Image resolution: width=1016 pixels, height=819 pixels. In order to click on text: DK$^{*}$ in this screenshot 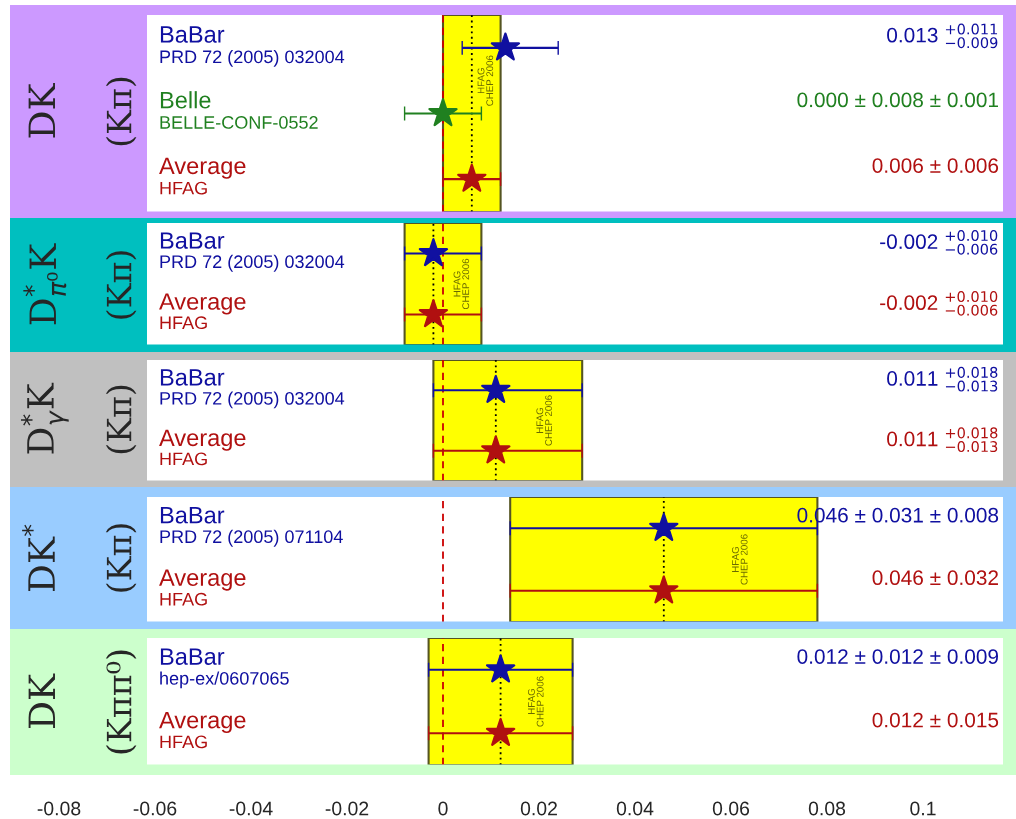, I will do `click(38, 558)`.